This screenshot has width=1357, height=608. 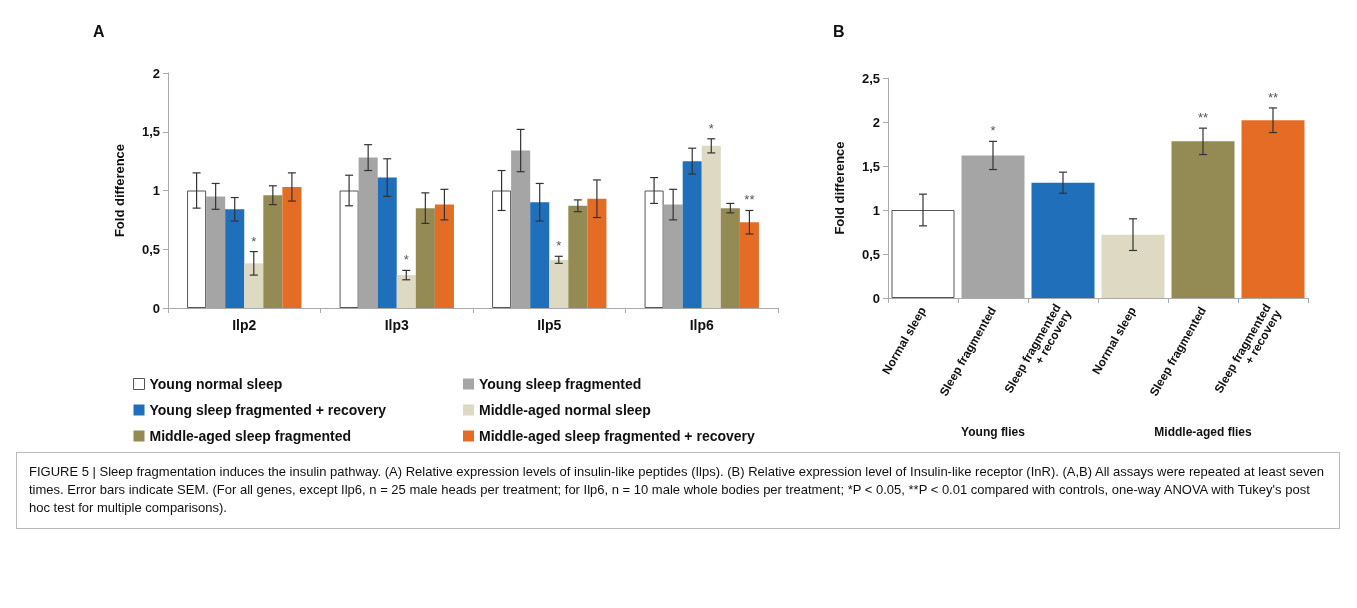 What do you see at coordinates (560, 384) in the screenshot?
I see `legend-label: Young sleep fragmented` at bounding box center [560, 384].